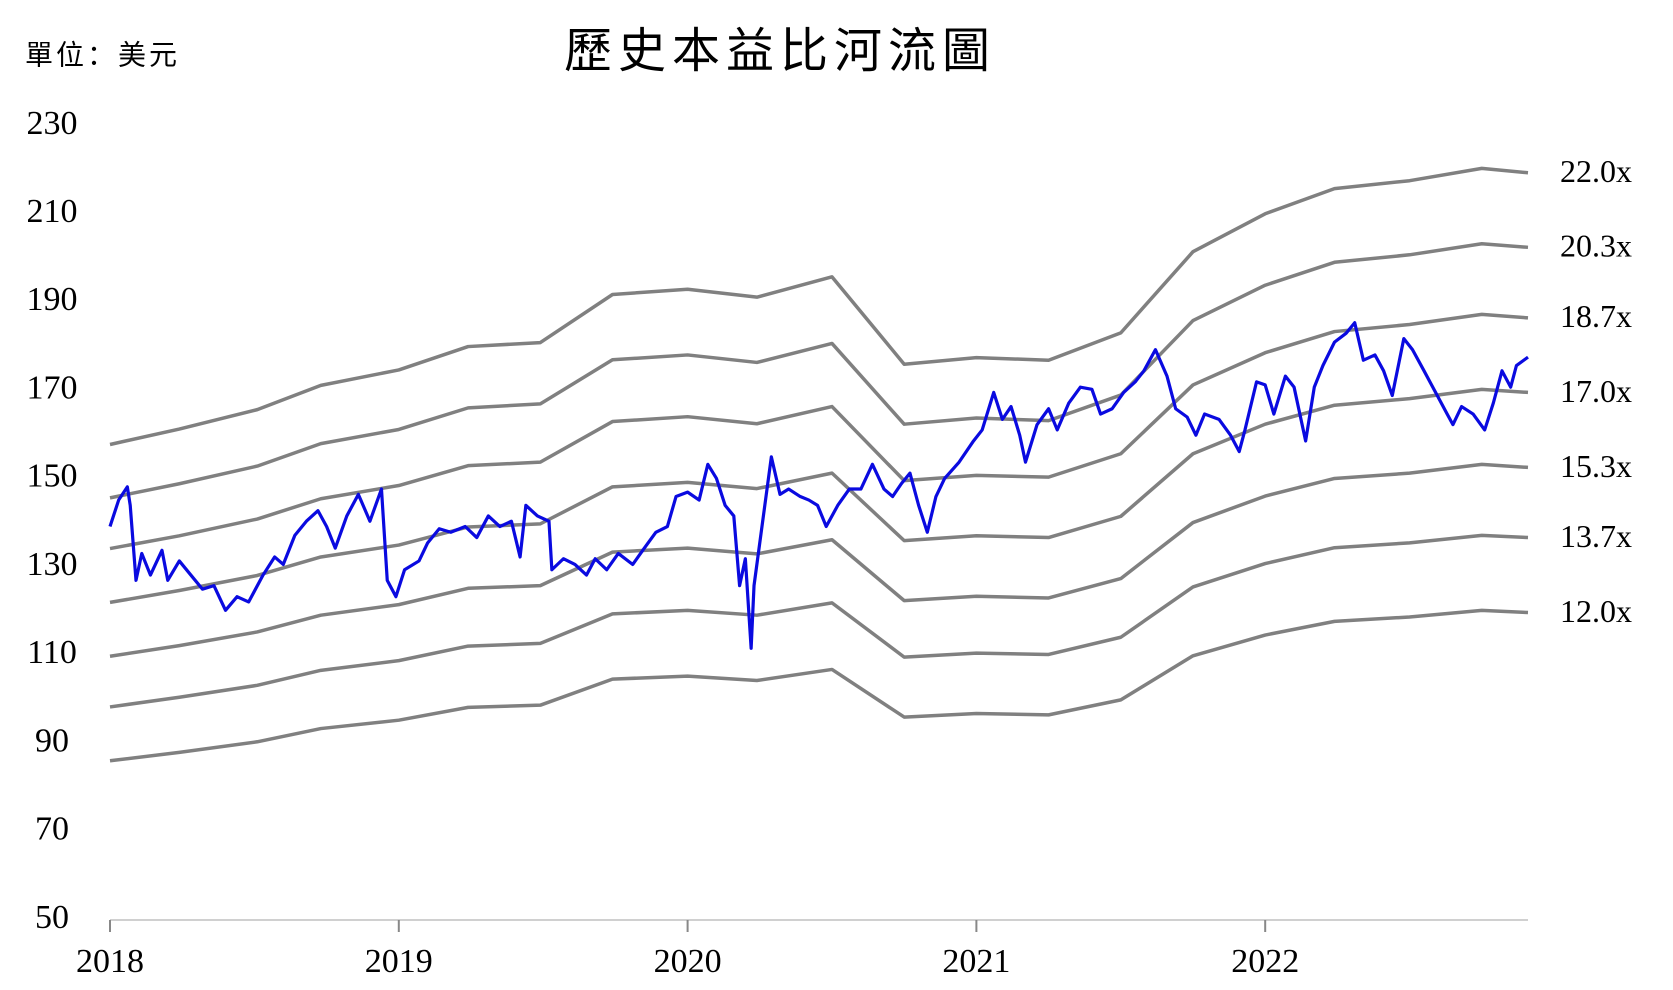  What do you see at coordinates (1596, 316) in the screenshot?
I see `band-label: 18.7x` at bounding box center [1596, 316].